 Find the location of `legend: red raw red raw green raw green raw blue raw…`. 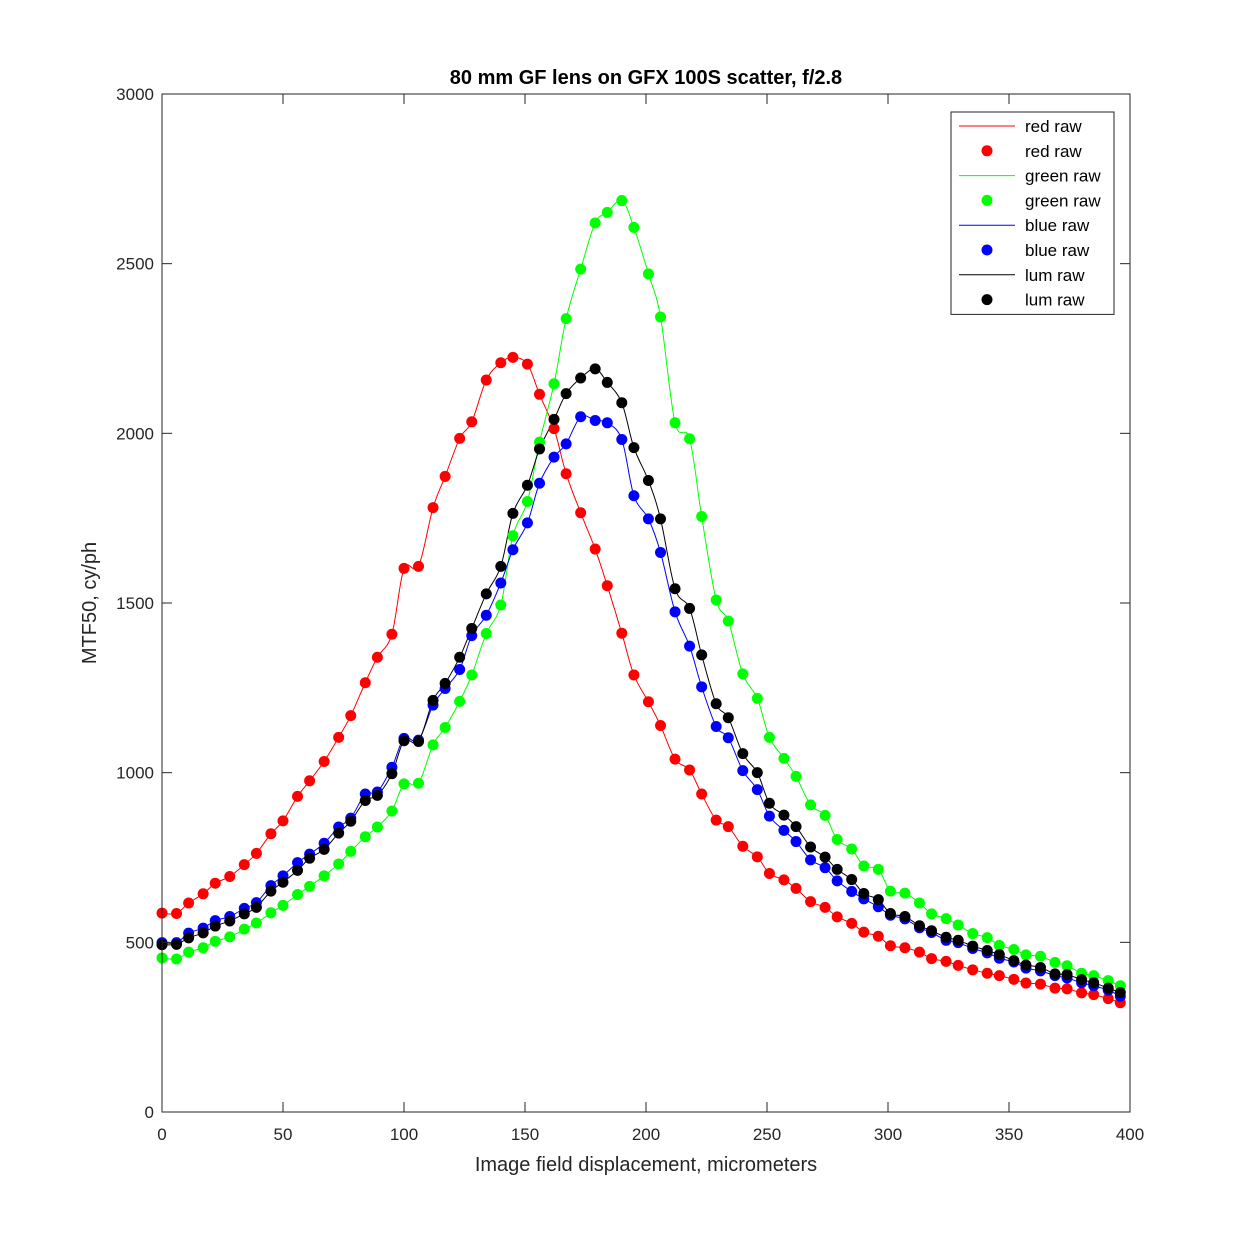

legend: red raw red raw green raw green raw blue raw… is located at coordinates (1032, 213).